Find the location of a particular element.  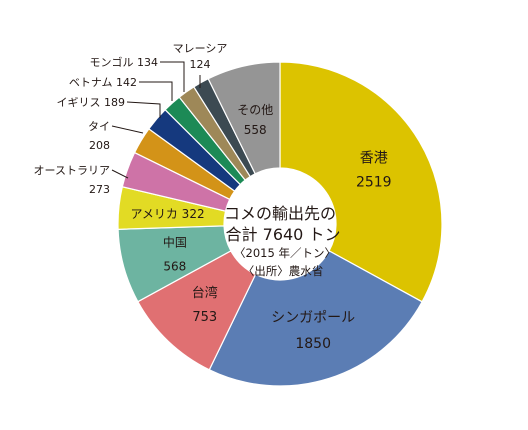

slice-value-6: 208 is located at coordinates (99, 145).